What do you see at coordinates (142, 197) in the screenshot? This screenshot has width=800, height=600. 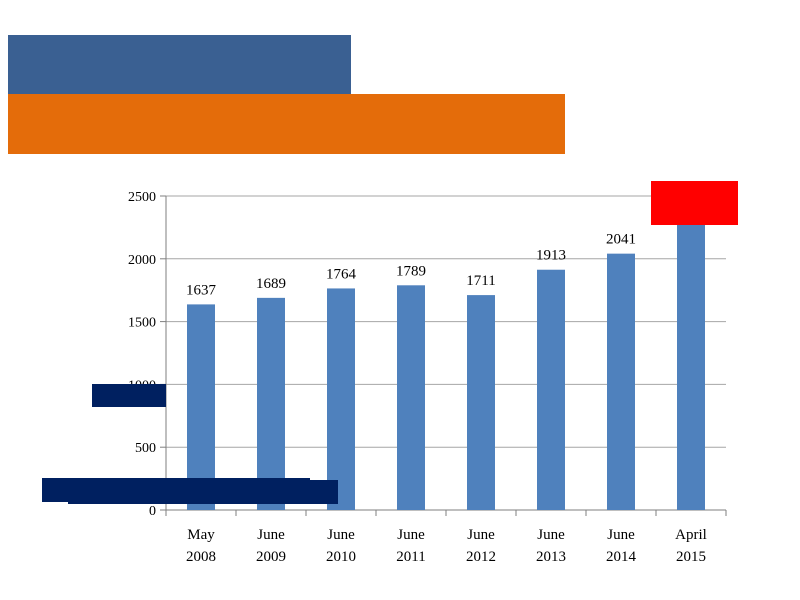 I see `y-tick-label: 2500` at bounding box center [142, 197].